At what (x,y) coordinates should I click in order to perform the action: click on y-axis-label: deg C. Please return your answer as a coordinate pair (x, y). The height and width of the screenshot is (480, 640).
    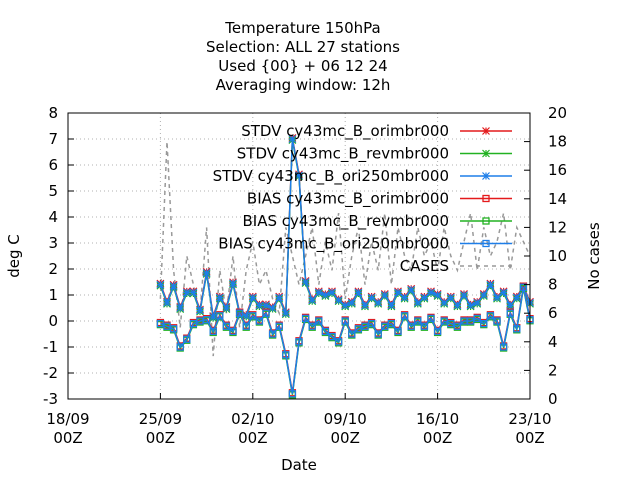
    Looking at the image, I should click on (14, 256).